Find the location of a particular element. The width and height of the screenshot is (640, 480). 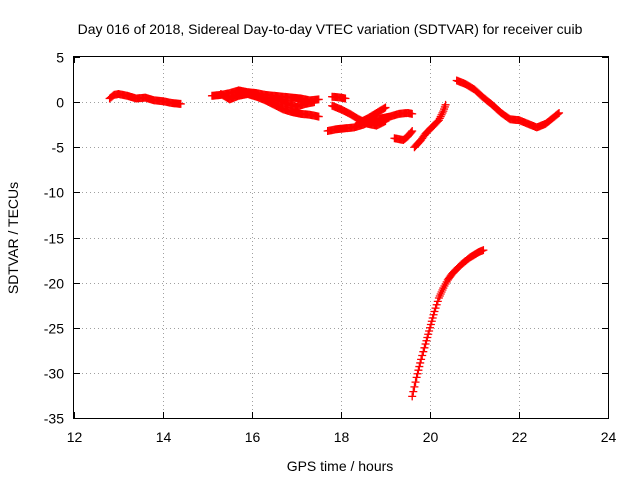

y-axis-title: SDTVAR / TECUs is located at coordinates (13, 238).